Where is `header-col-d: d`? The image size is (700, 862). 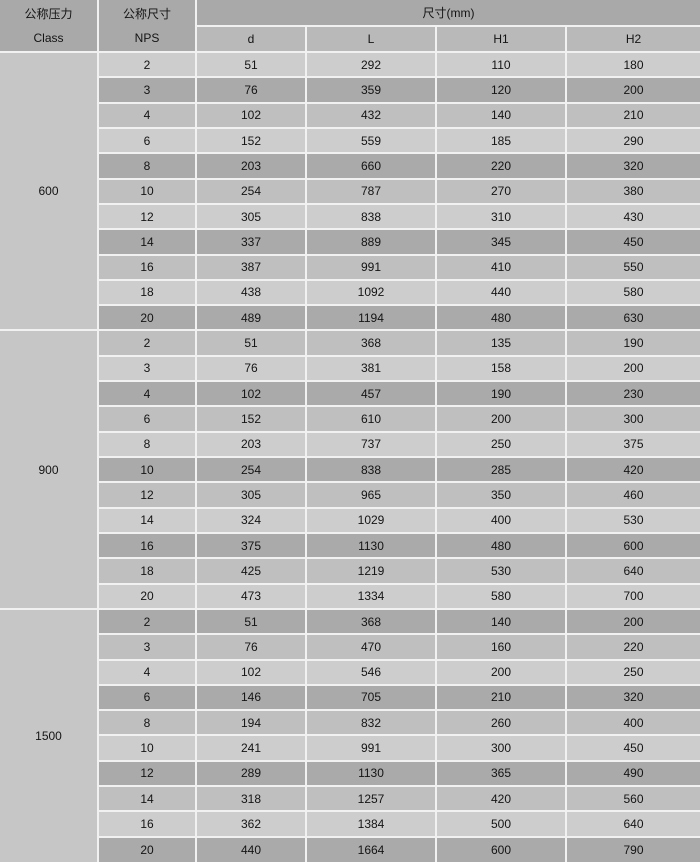
header-col-d: d is located at coordinates (251, 39).